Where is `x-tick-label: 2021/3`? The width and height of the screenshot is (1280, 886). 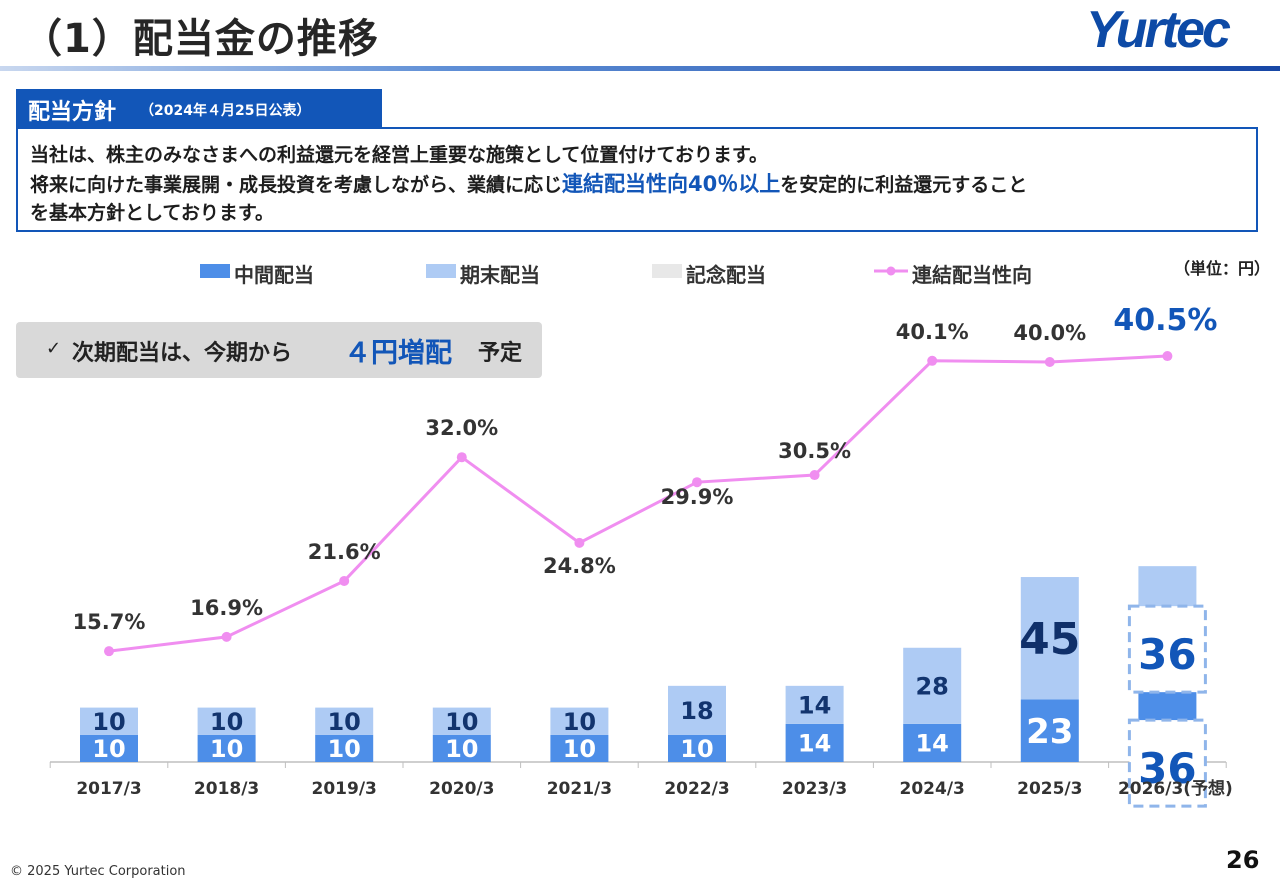
x-tick-label: 2021/3 is located at coordinates (579, 789).